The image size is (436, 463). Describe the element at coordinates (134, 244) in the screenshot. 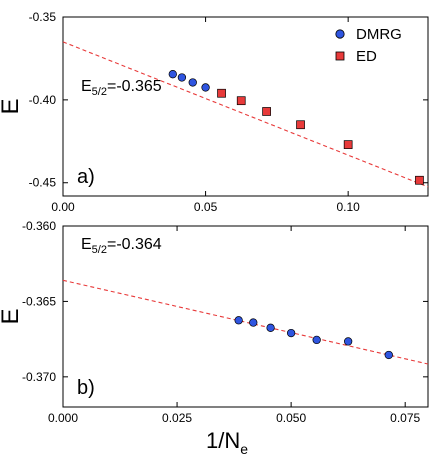

I see `panel-b-annotation-value: =-0.364` at that location.